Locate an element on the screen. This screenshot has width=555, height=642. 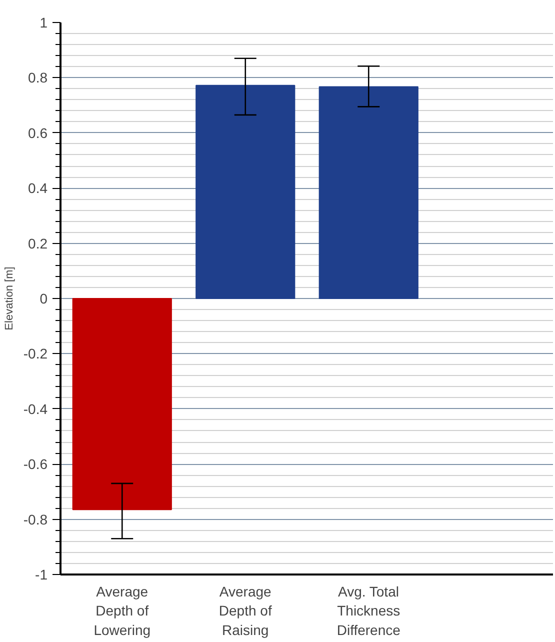
x-tick-label: Average Depth of Lowering is located at coordinates (122, 611).